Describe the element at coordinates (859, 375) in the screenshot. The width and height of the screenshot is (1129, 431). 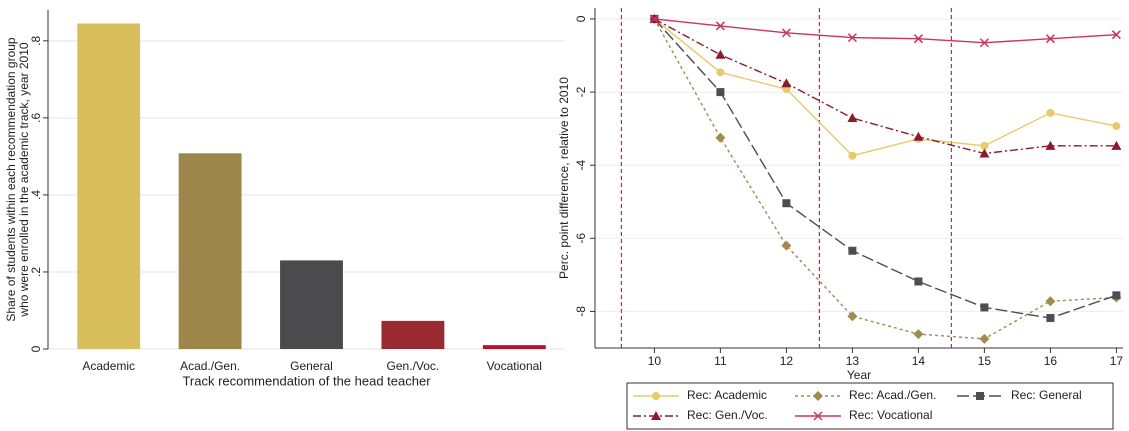
I see `x-axis-label: Year` at that location.